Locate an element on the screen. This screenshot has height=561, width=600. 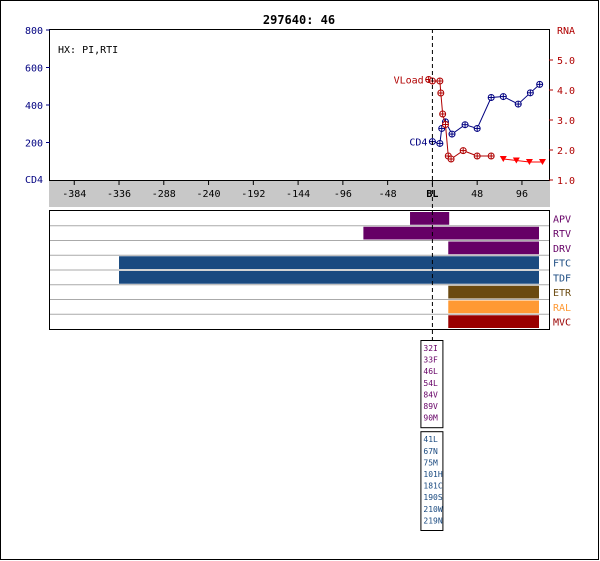
rna-tick-label: 1.0 is located at coordinates (566, 181).